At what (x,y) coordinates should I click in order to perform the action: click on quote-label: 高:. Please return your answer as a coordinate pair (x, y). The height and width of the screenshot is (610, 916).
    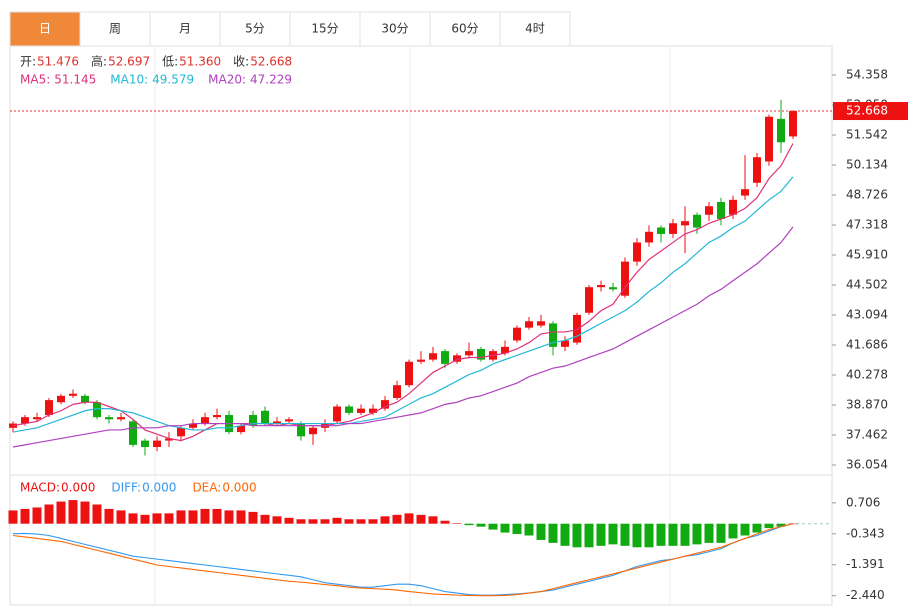
    Looking at the image, I should click on (99, 61).